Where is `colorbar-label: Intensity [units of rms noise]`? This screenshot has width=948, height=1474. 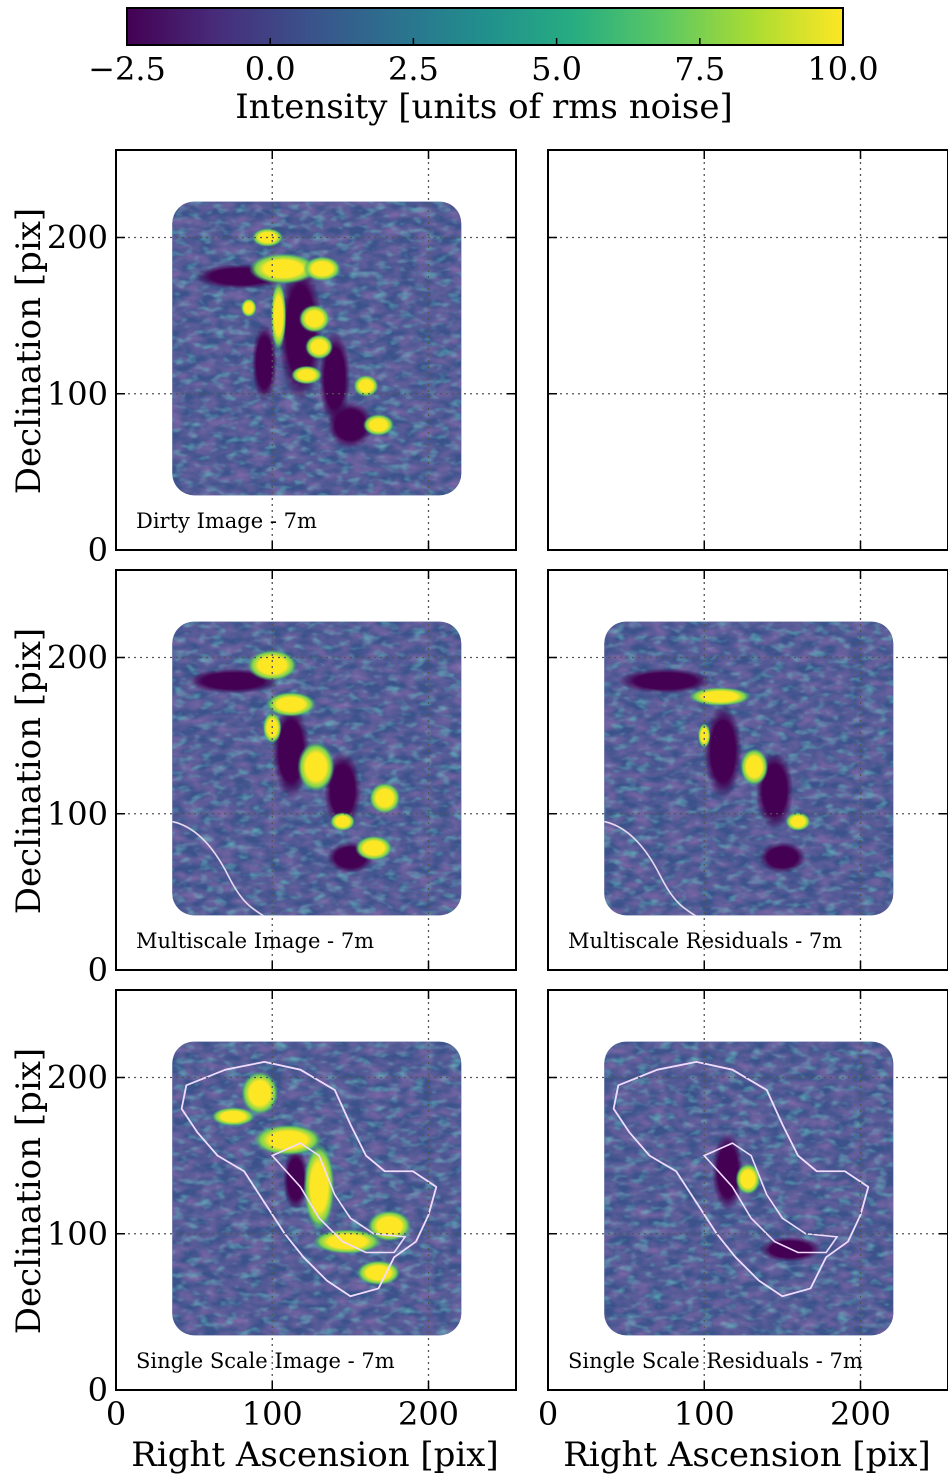
colorbar-label: Intensity [units of rms noise] is located at coordinates (484, 107).